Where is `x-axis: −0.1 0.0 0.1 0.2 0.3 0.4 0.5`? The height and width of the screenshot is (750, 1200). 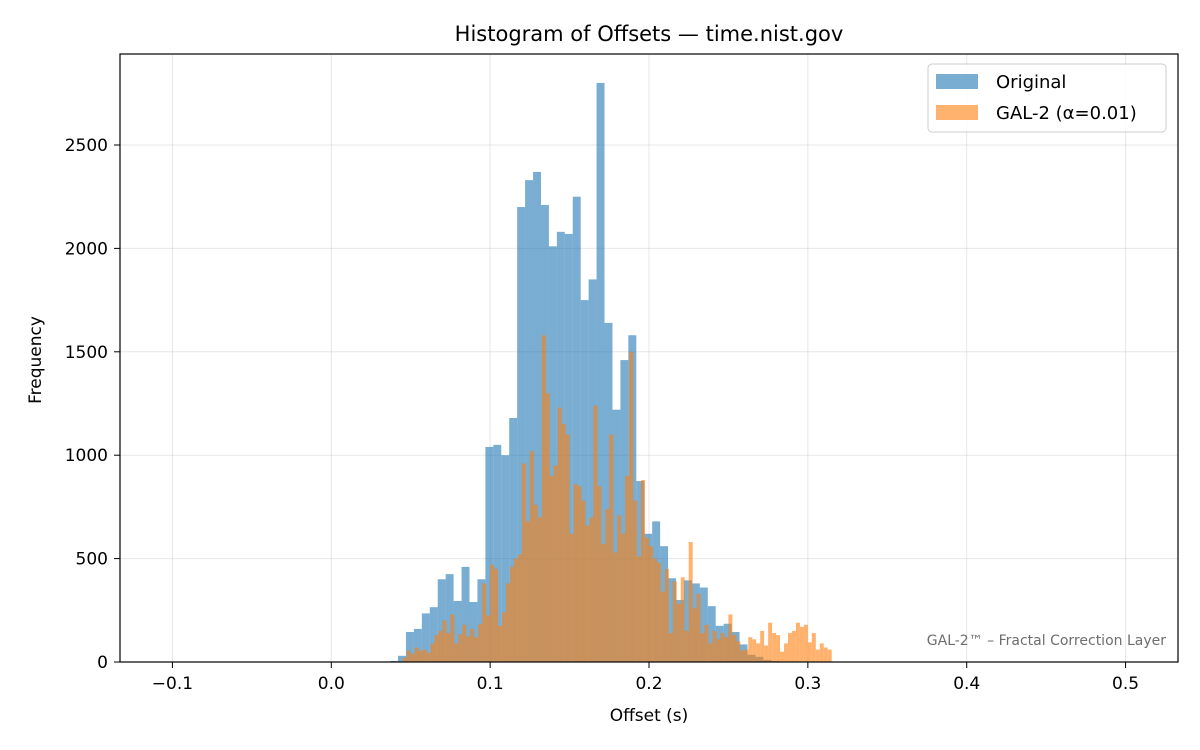
x-axis: −0.1 0.0 0.1 0.2 0.3 0.4 0.5 is located at coordinates (645, 678).